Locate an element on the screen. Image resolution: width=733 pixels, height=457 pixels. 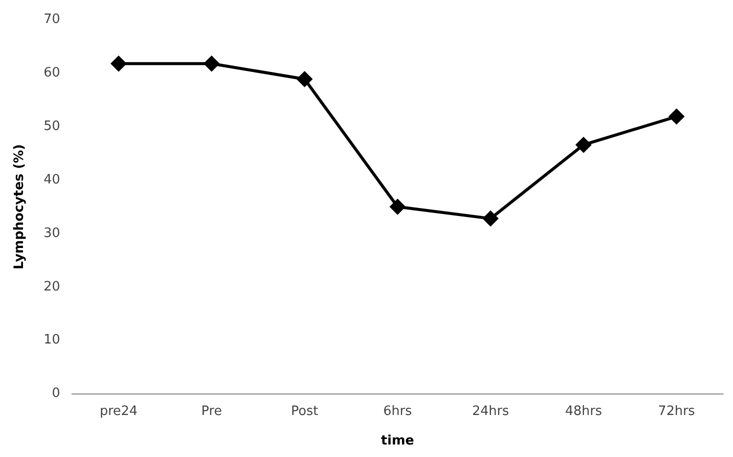
x-tick-label: Post is located at coordinates (304, 411).